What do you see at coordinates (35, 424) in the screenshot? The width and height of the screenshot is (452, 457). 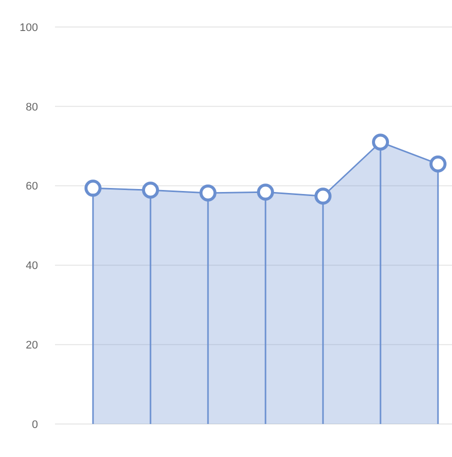 I see `y-tick-label: 0` at bounding box center [35, 424].